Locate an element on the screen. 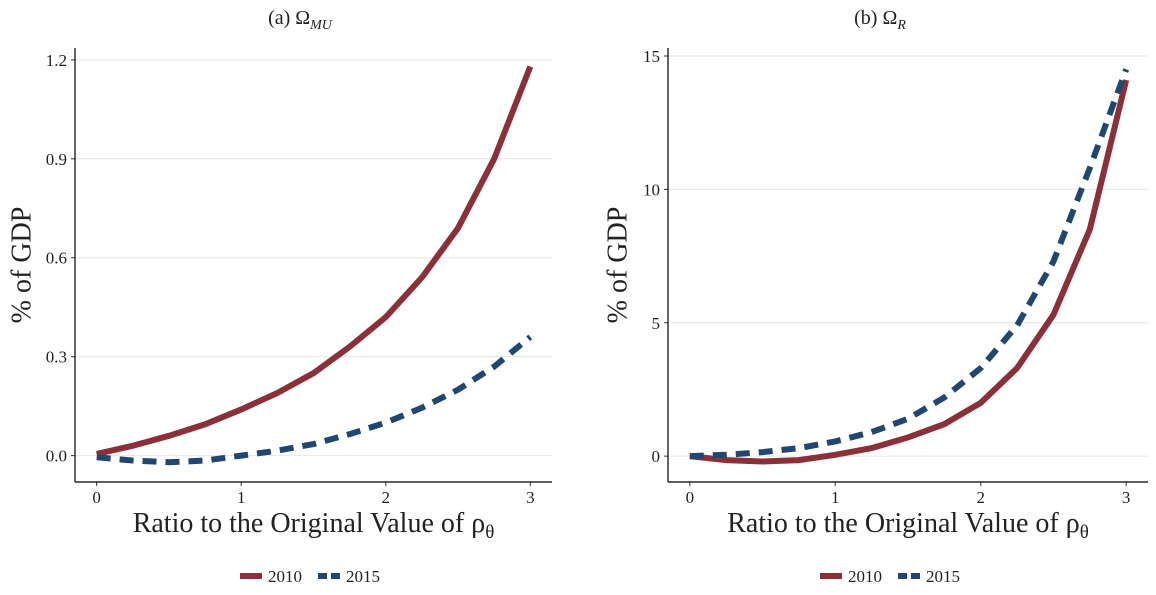  data-line is located at coordinates (314, 400).